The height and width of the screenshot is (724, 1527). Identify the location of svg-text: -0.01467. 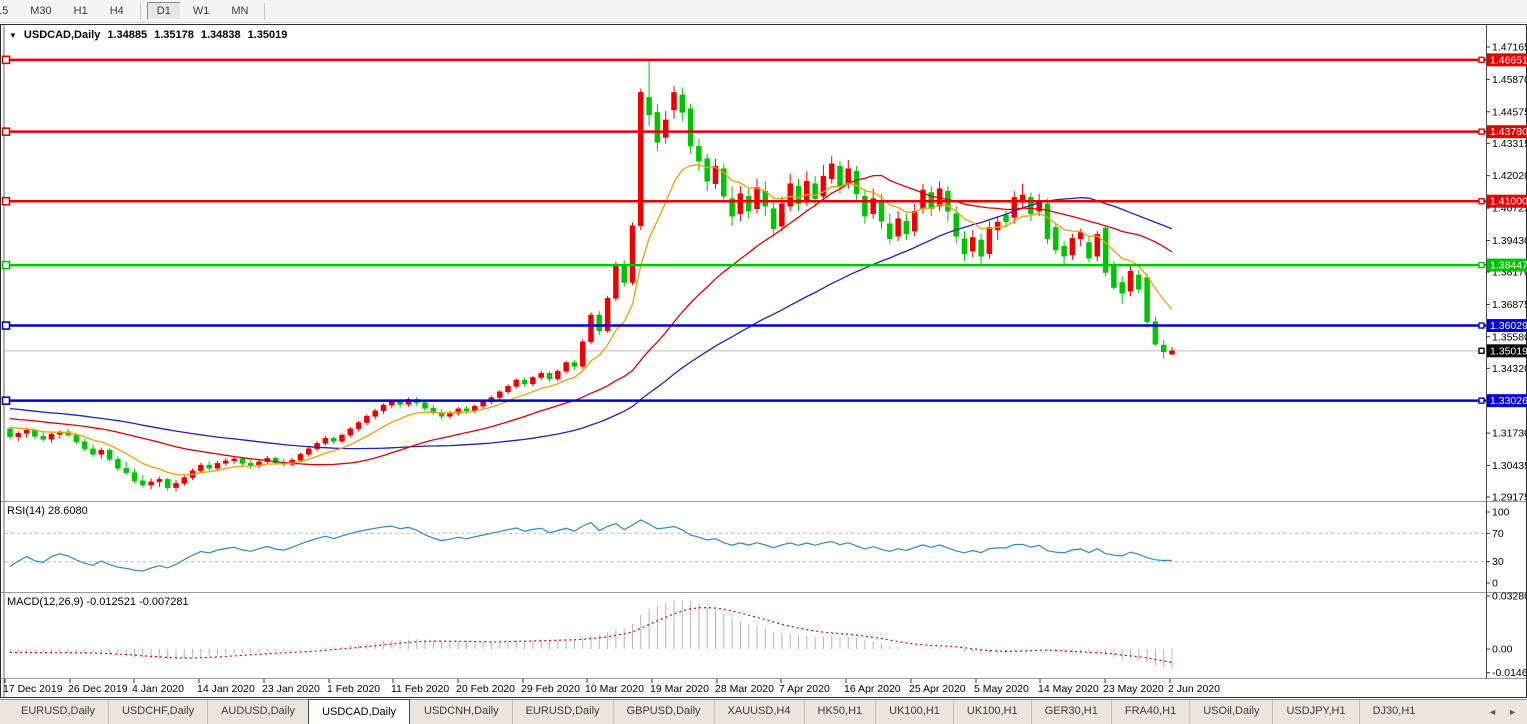
(1509, 673).